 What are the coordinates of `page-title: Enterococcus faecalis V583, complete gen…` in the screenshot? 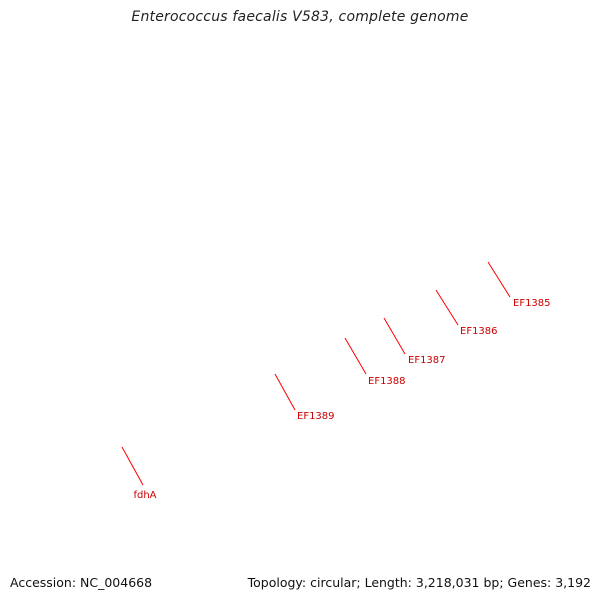 It's located at (300, 17).